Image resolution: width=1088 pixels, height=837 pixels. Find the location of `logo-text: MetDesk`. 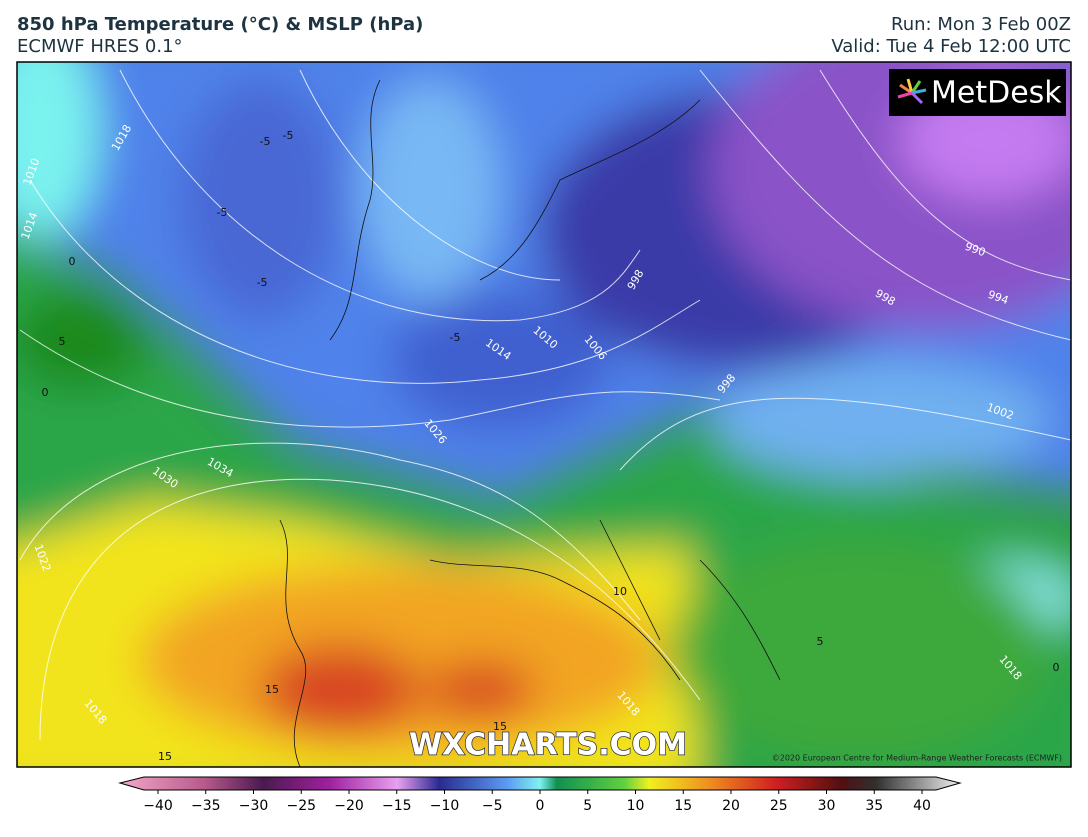

logo-text: MetDesk is located at coordinates (996, 93).